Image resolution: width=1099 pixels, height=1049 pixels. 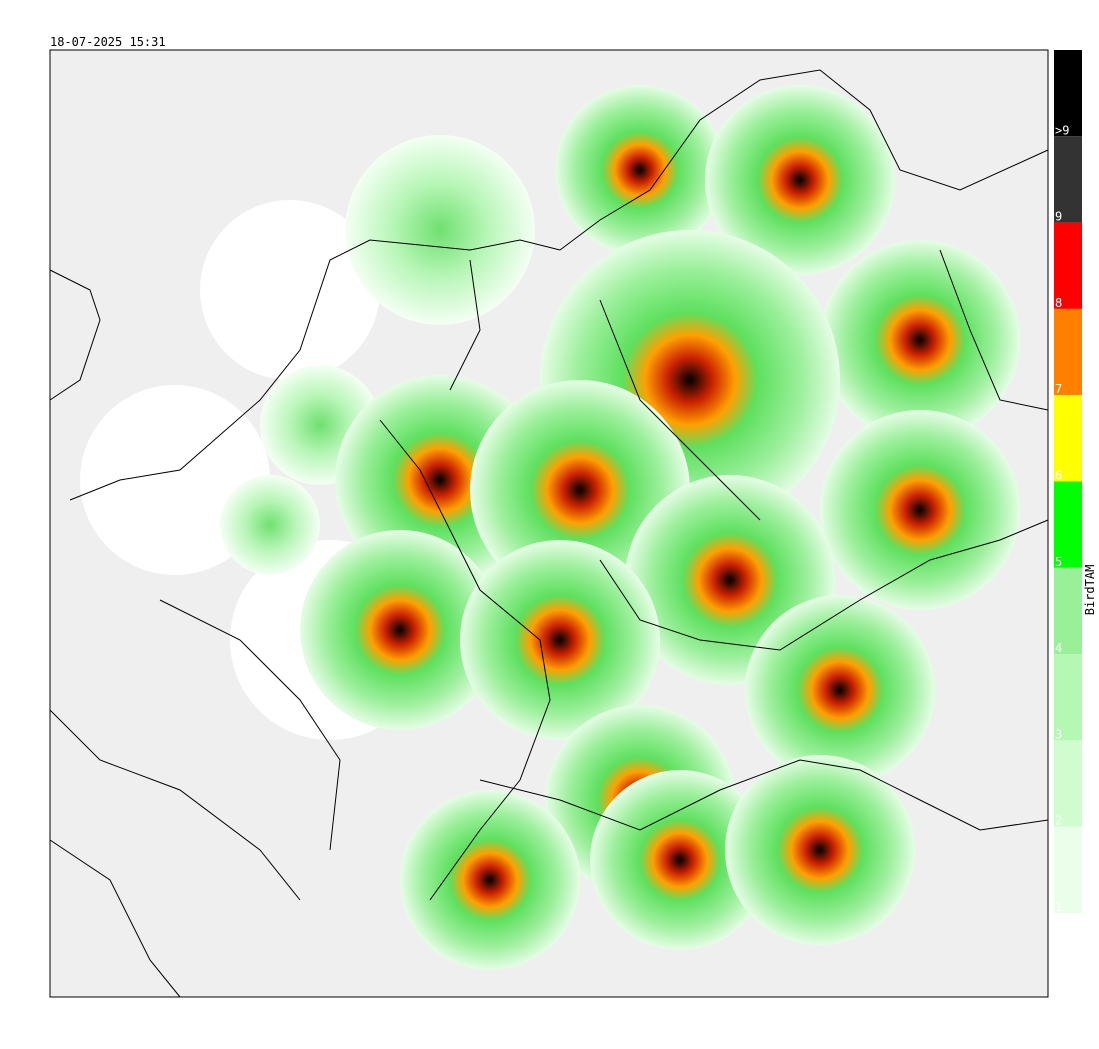 What do you see at coordinates (108, 42) in the screenshot?
I see `timestamp: 18-07-2025 15:31` at bounding box center [108, 42].